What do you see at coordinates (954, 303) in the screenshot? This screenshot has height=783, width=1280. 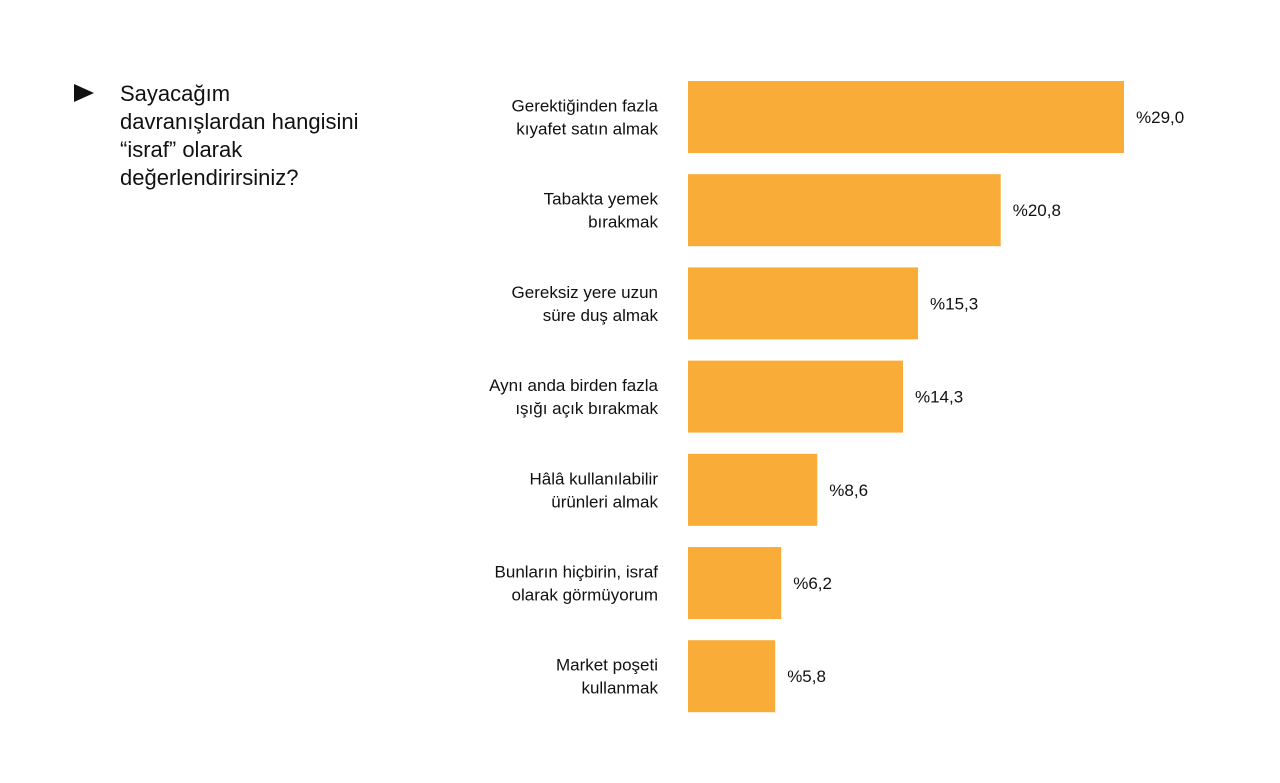 I see `value-label-3: %15,3` at bounding box center [954, 303].